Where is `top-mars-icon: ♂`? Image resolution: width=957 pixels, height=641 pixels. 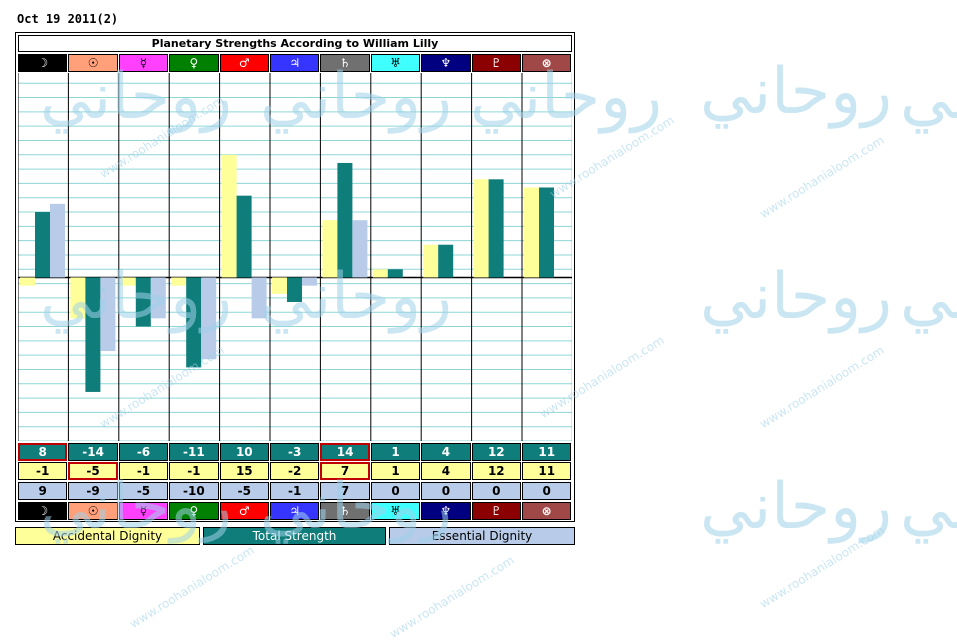
top-mars-icon: ♂ is located at coordinates (244, 63).